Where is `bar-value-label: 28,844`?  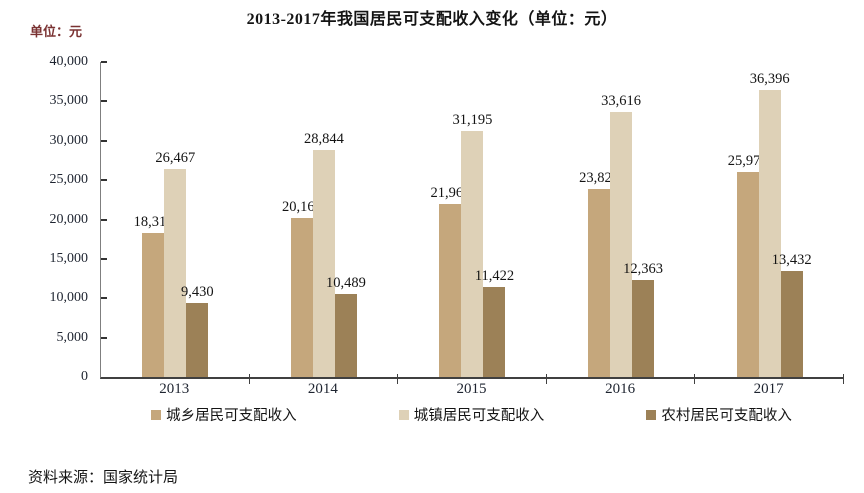
bar-value-label: 28,844 is located at coordinates (323, 138).